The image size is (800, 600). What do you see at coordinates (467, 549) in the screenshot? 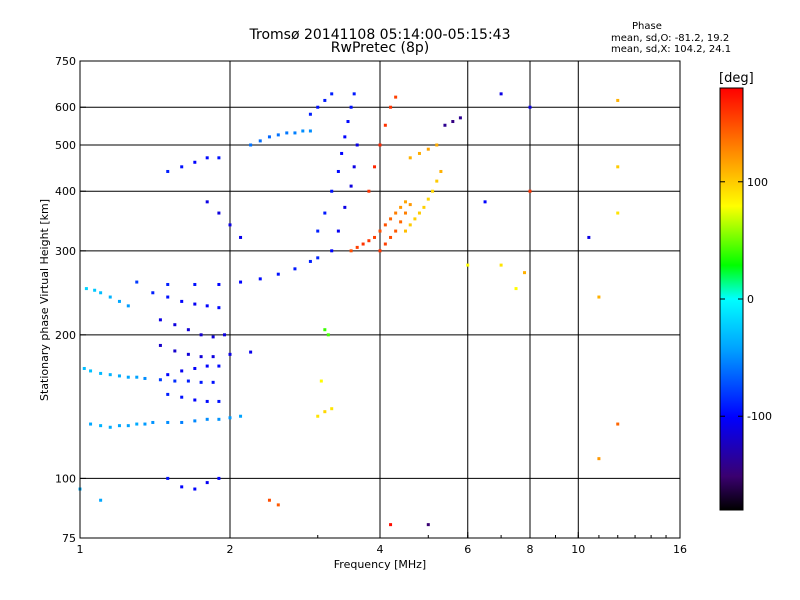
I see `x-tick-label: 6` at bounding box center [467, 549].